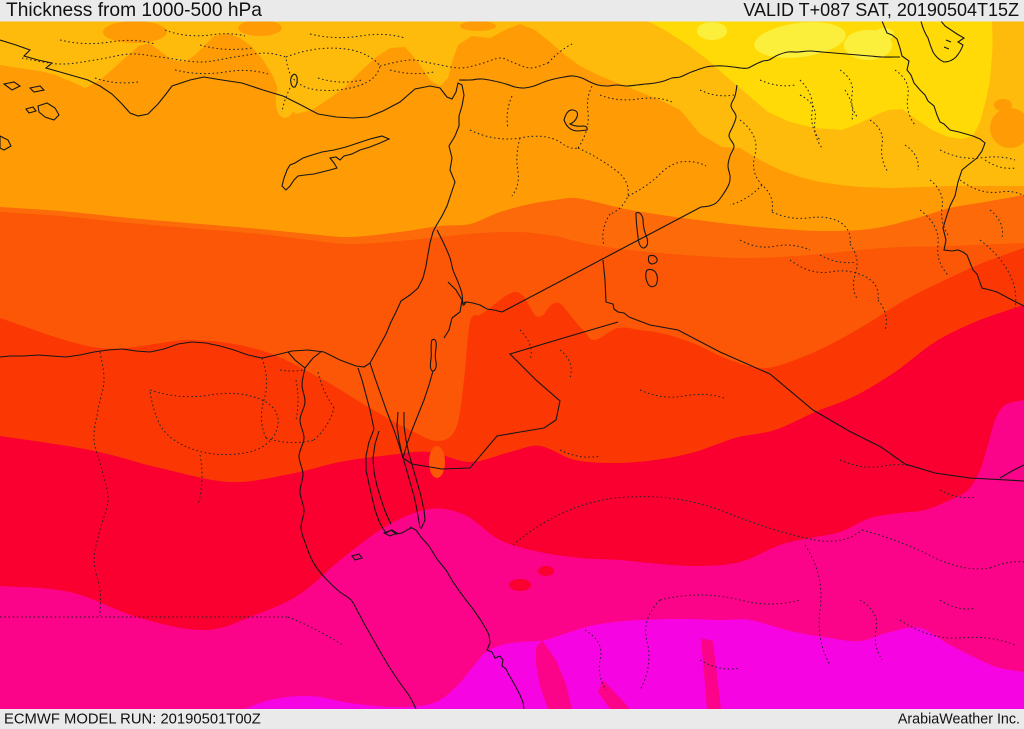 The height and width of the screenshot is (729, 1024). Describe the element at coordinates (881, 10) in the screenshot. I see `svg-text: VALID T+087 SAT, 20190504T15Z` at that location.